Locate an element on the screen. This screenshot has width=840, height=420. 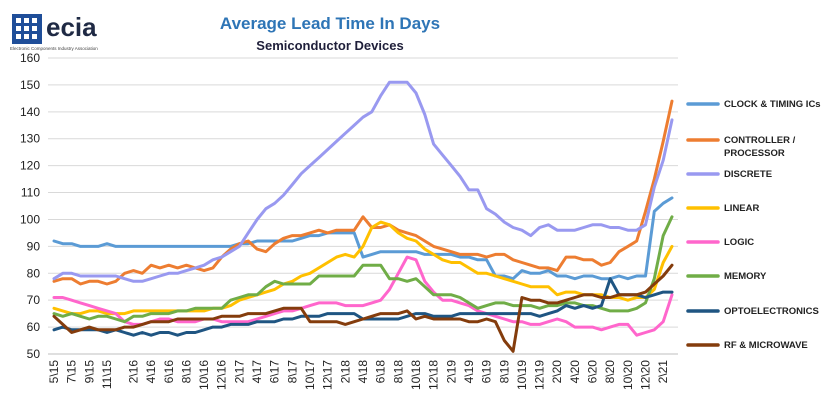
x-tick-label: 12\20 is located at coordinates (646, 375).